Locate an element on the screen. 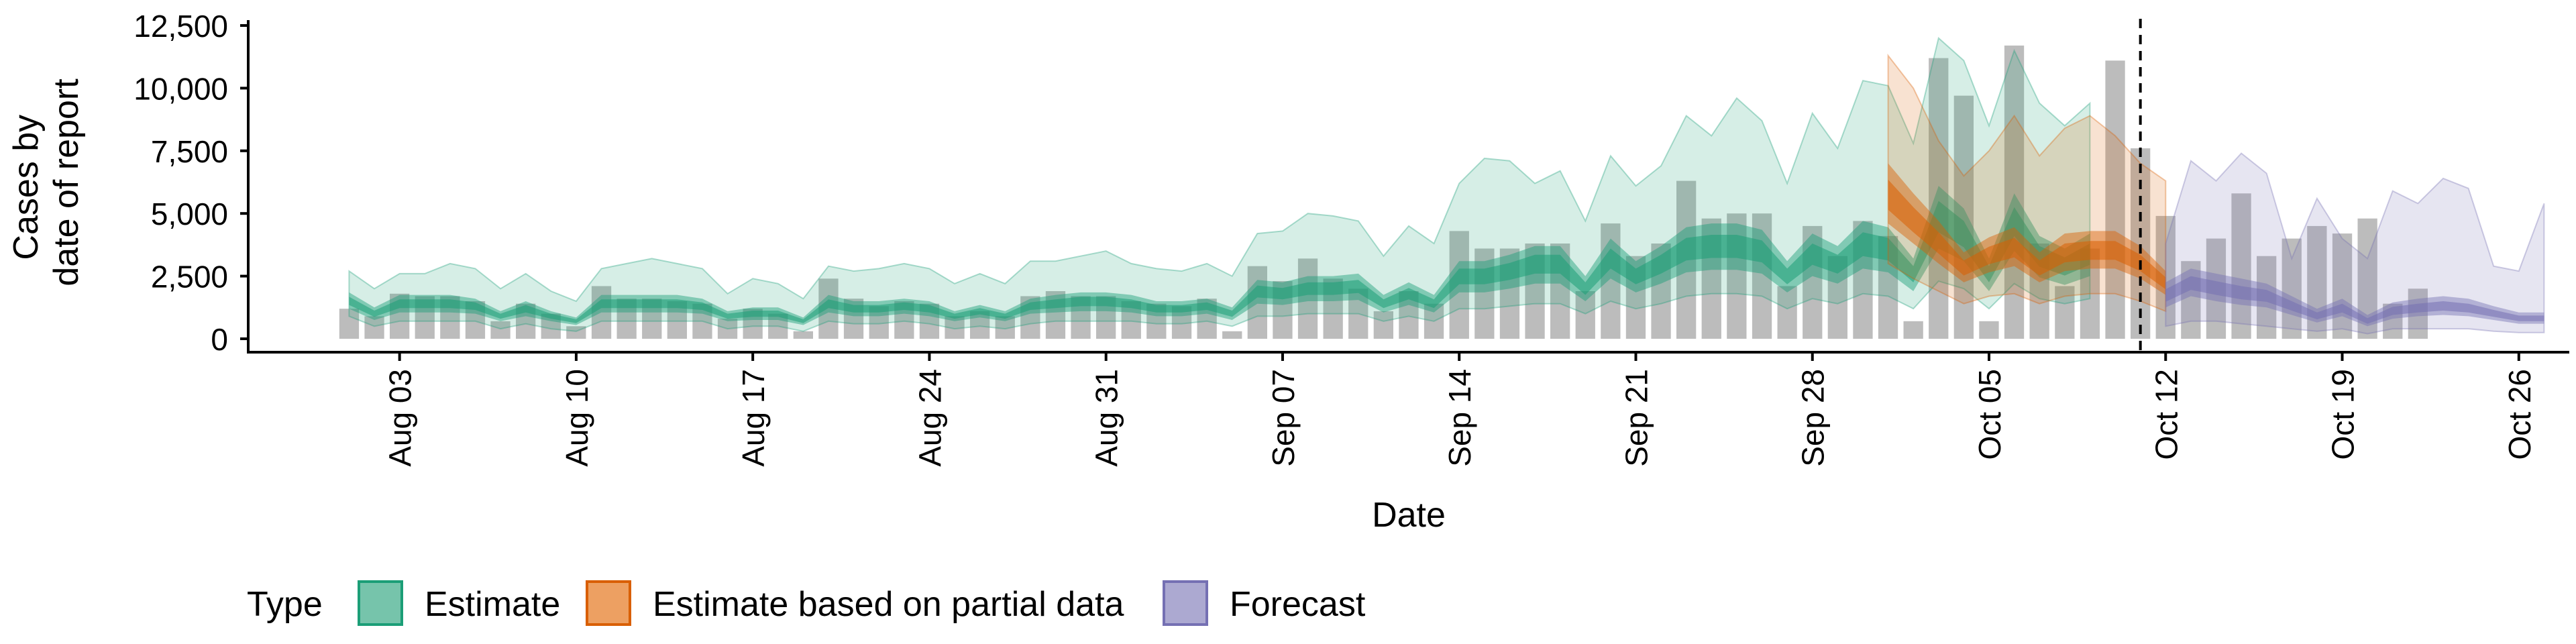 This screenshot has height=644, width=2576. legend-title: Type is located at coordinates (285, 604).